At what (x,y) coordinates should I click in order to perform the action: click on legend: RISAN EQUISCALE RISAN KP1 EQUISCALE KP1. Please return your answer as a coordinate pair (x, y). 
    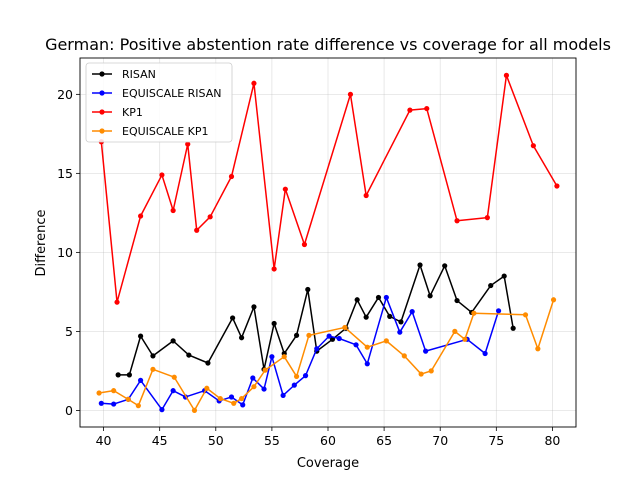
    Looking at the image, I should click on (159, 102).